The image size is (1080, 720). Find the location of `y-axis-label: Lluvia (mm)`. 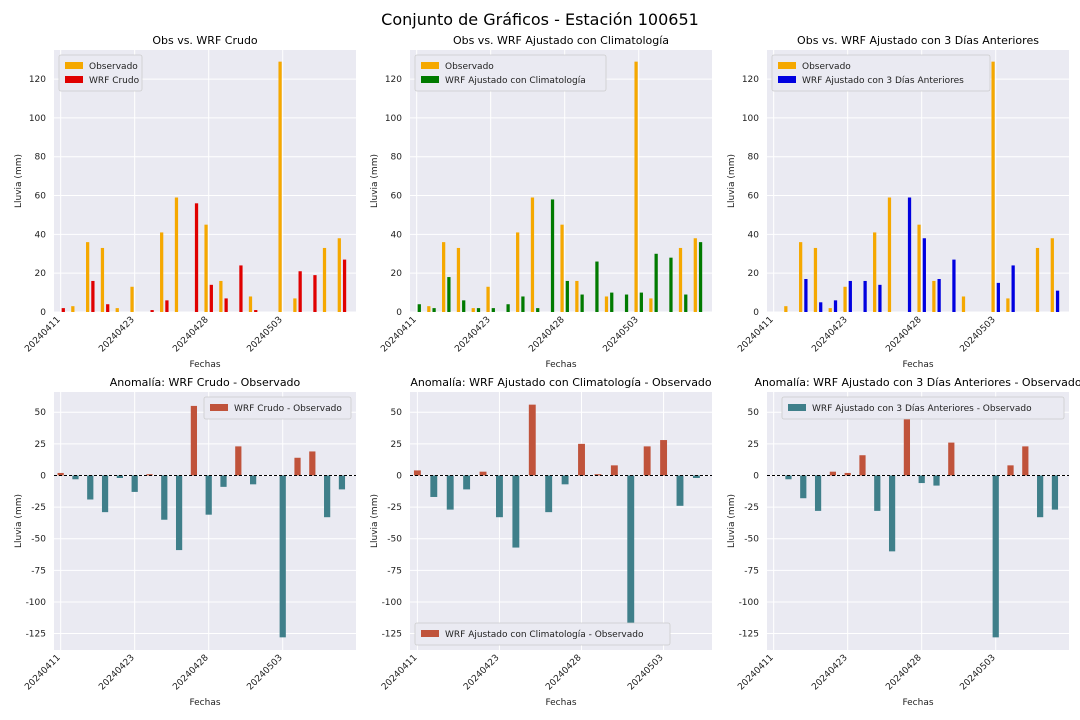

y-axis-label: Lluvia (mm) is located at coordinates (19, 181).